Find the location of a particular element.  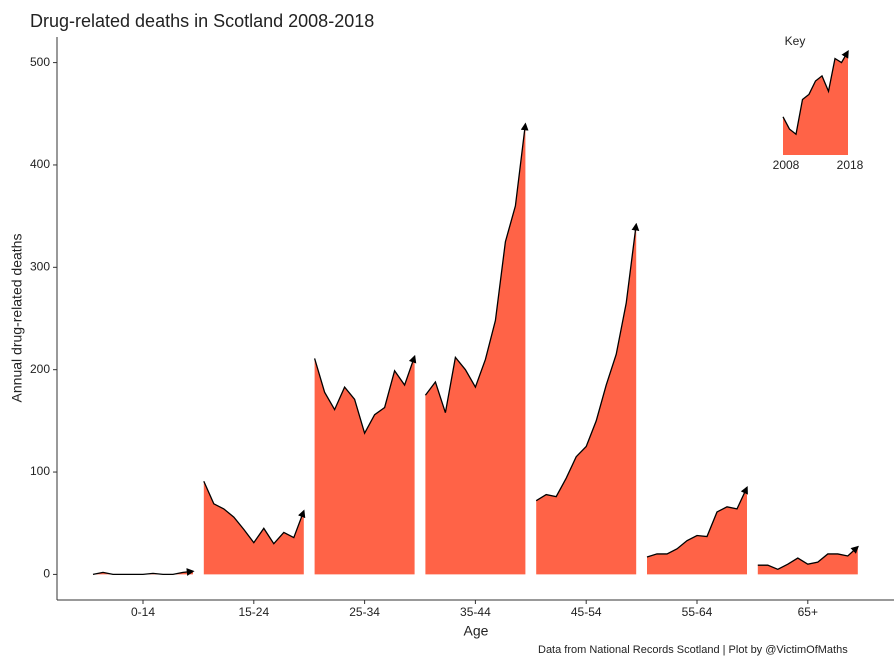

y-tick-label: 200 is located at coordinates (40, 369).